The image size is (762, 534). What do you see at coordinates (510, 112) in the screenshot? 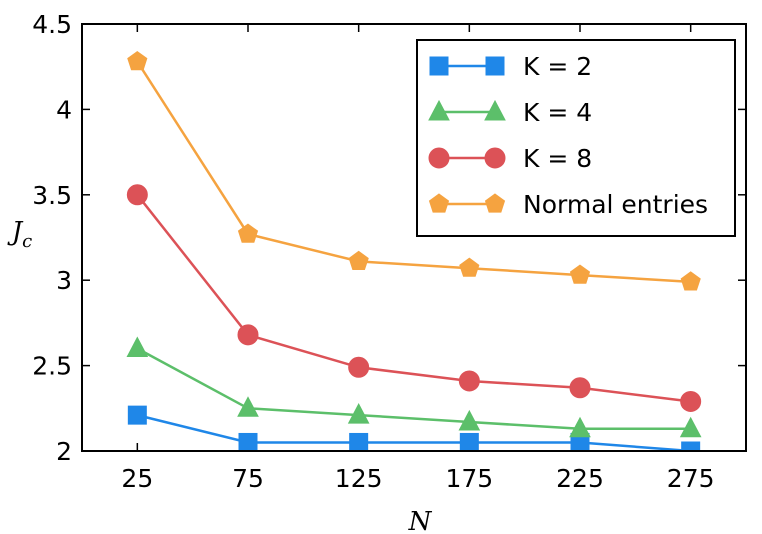
I see `legend-item: K = 4` at bounding box center [510, 112].